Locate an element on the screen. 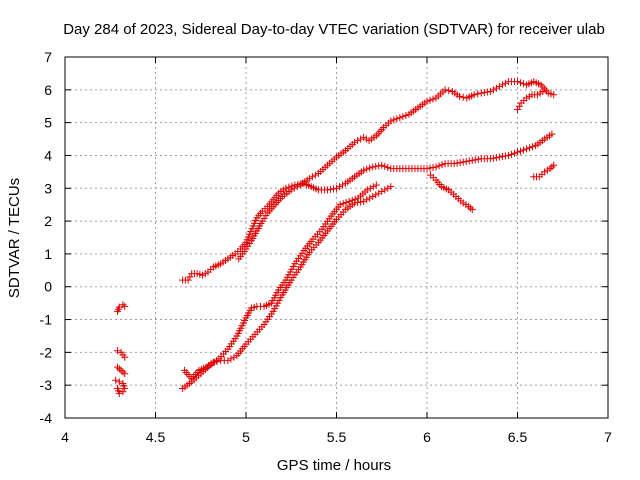 Image resolution: width=640 pixels, height=480 pixels. x-tick-label: 7 is located at coordinates (608, 437).